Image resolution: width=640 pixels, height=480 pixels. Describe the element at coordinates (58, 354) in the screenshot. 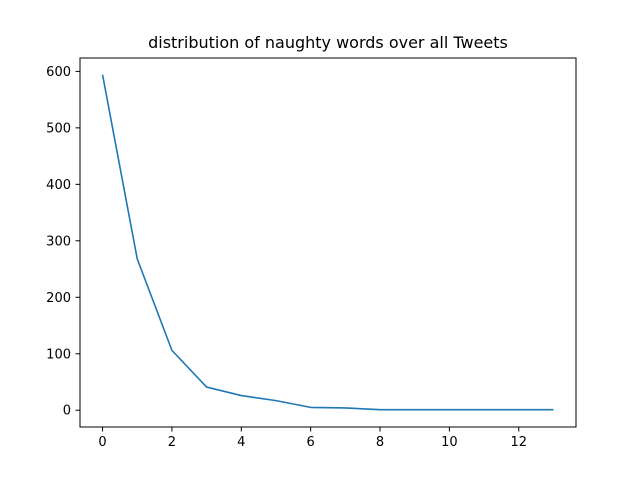

I see `y-tick-label: 100` at that location.